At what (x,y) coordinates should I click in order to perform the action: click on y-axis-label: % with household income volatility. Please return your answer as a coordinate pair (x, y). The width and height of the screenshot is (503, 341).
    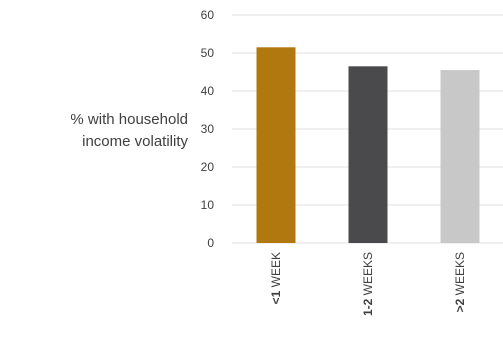
    Looking at the image, I should click on (99, 131).